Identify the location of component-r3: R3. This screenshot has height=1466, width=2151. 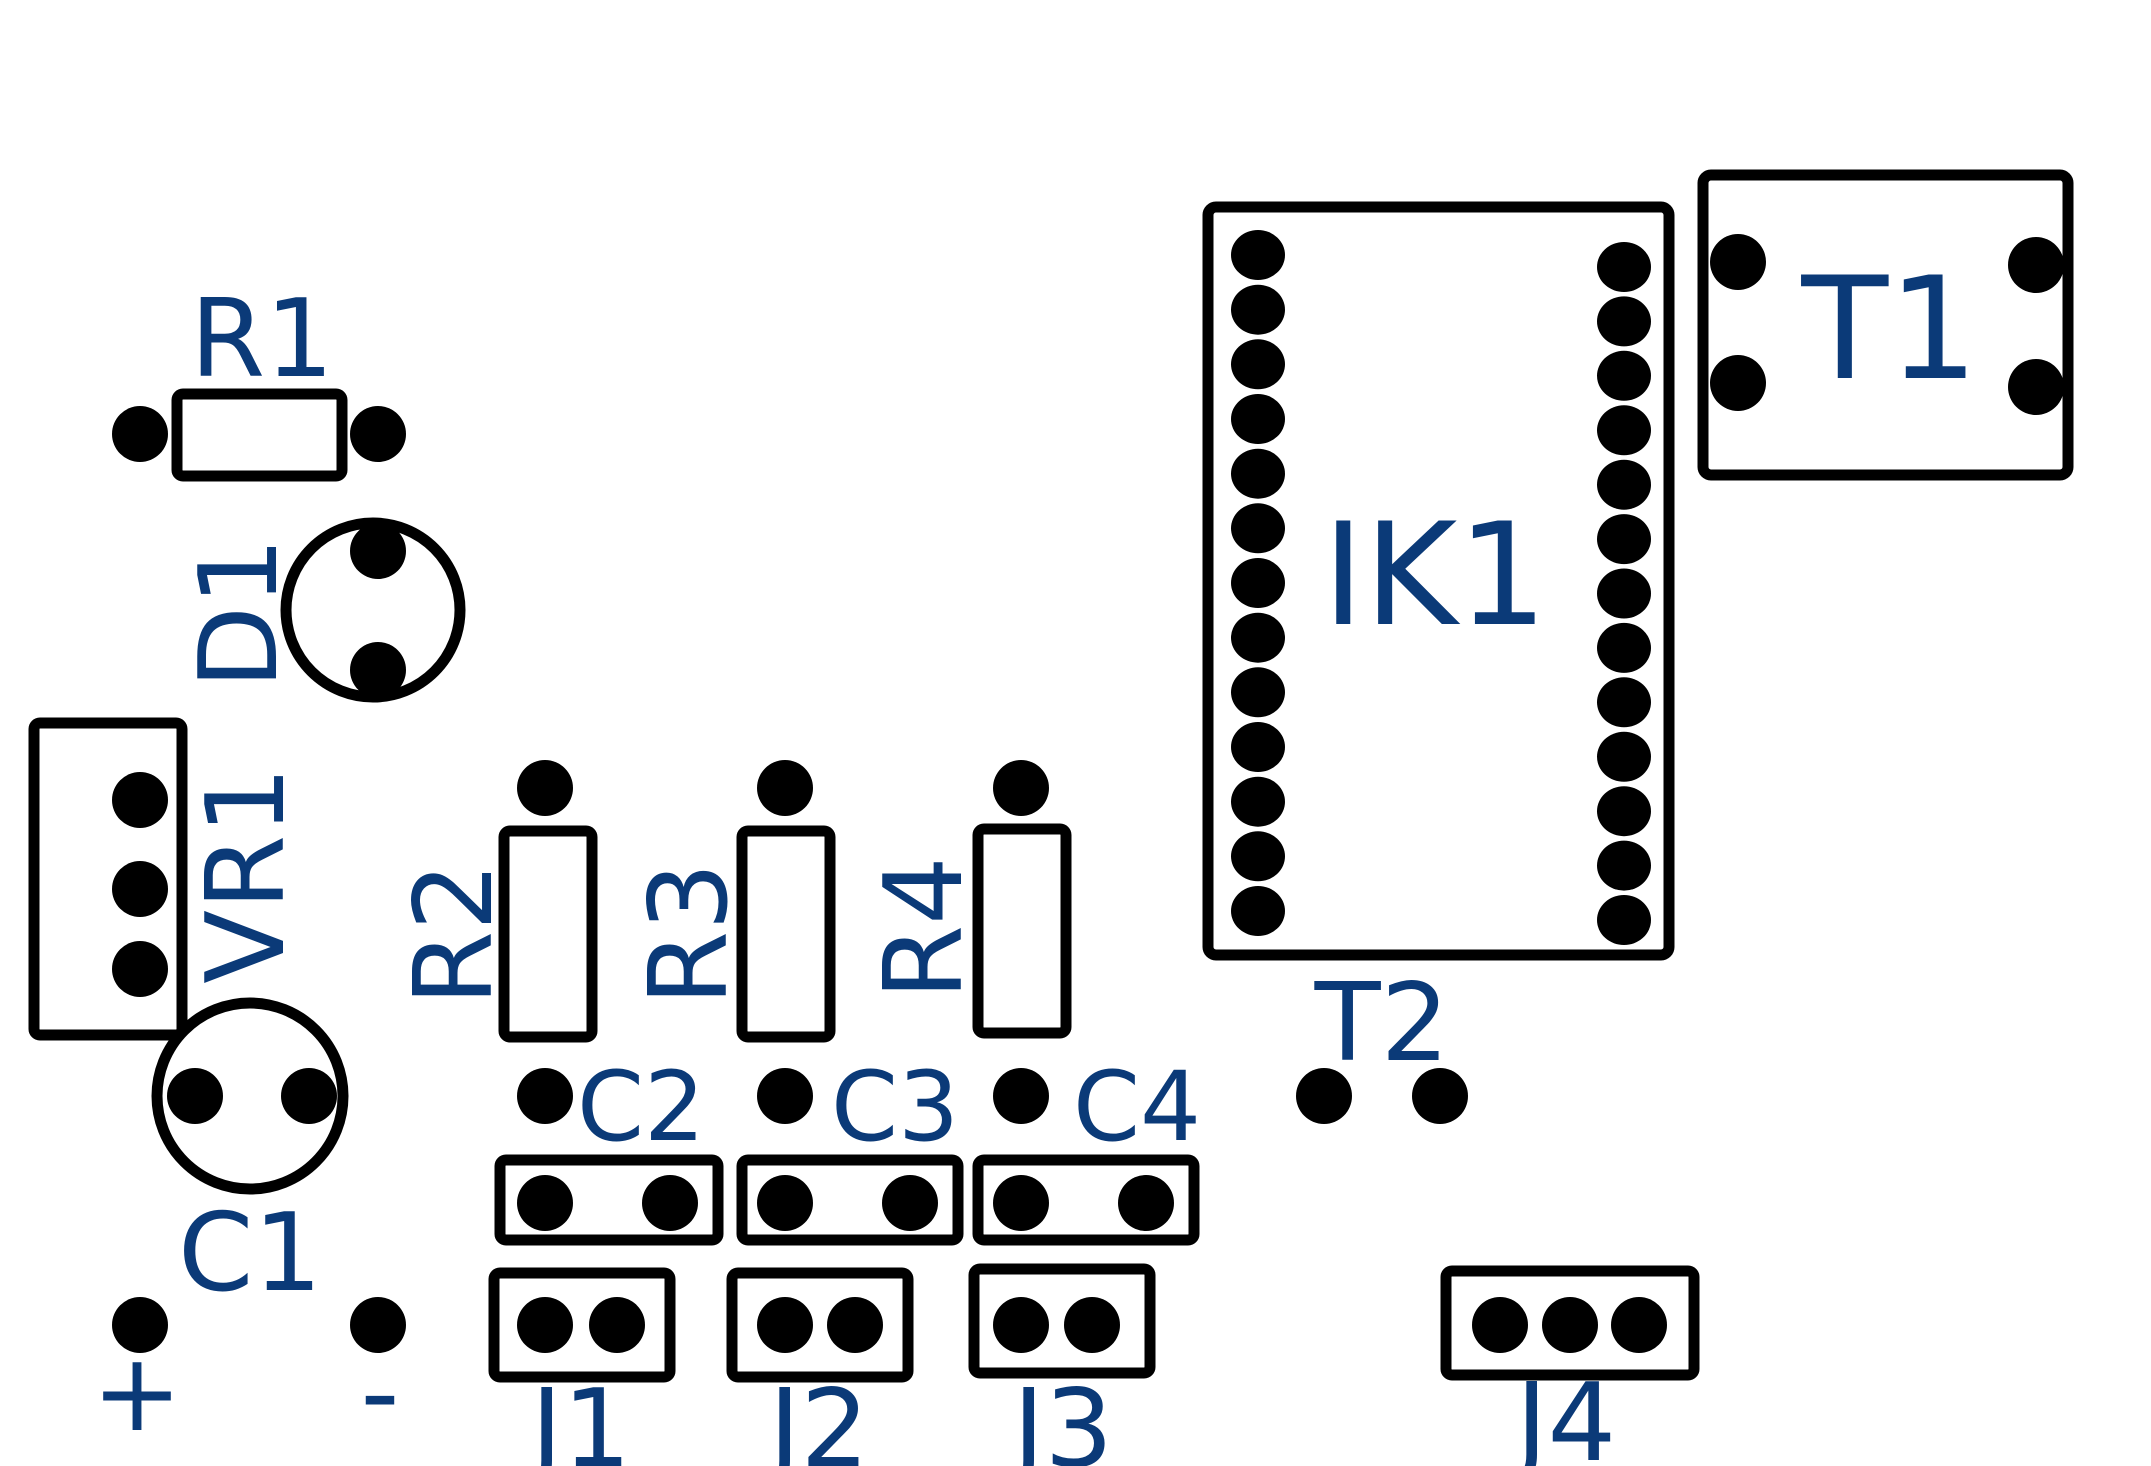
(731, 942).